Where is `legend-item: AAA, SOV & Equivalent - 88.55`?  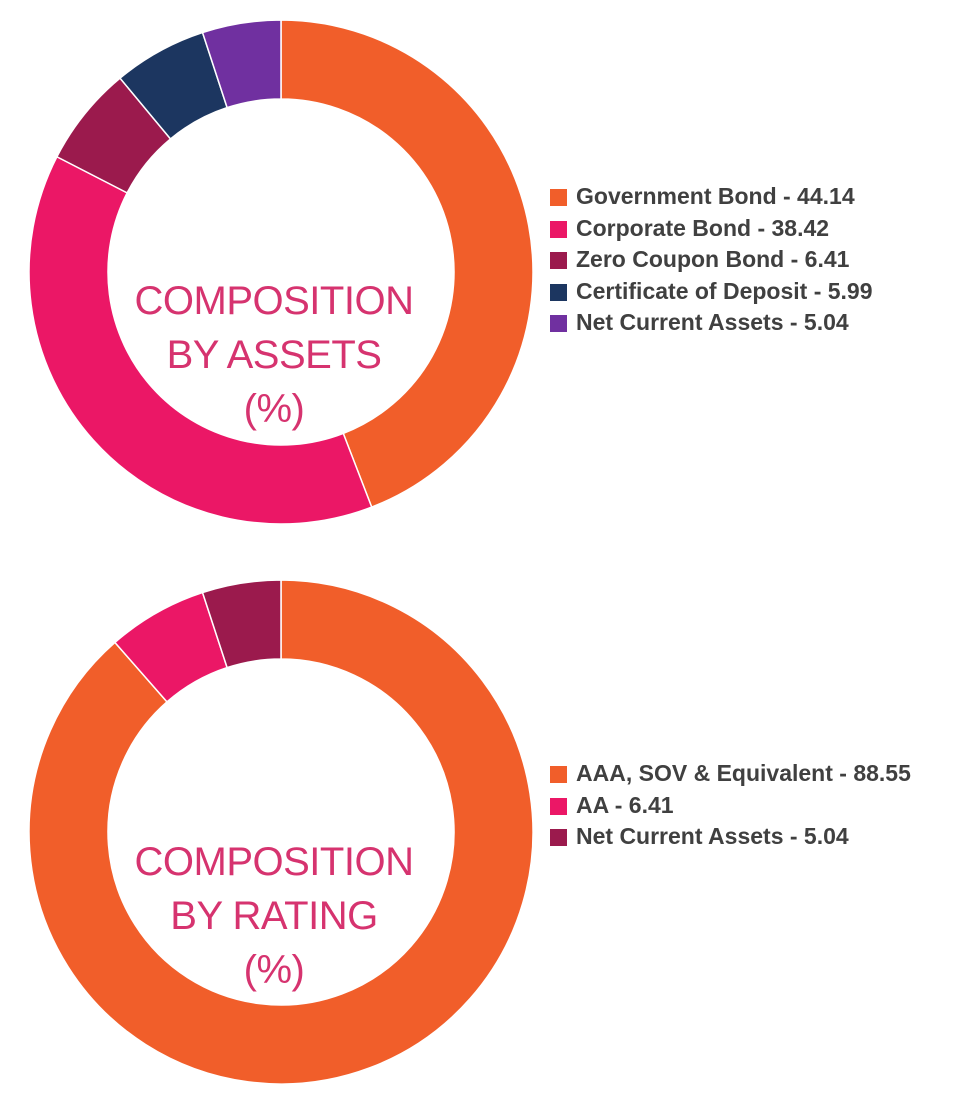 legend-item: AAA, SOV & Equivalent - 88.55 is located at coordinates (748, 774).